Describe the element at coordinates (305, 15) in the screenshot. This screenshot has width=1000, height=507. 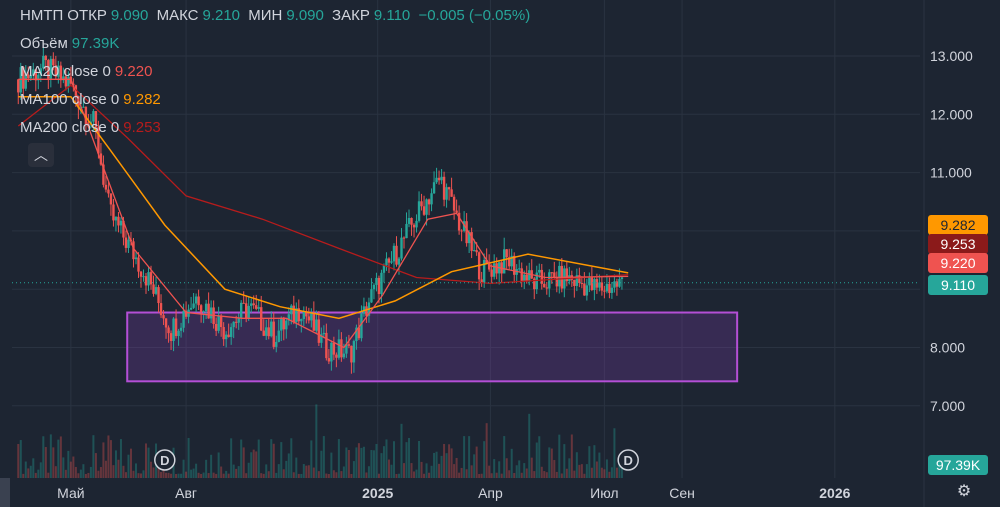
I see `low-value: 9.090` at that location.